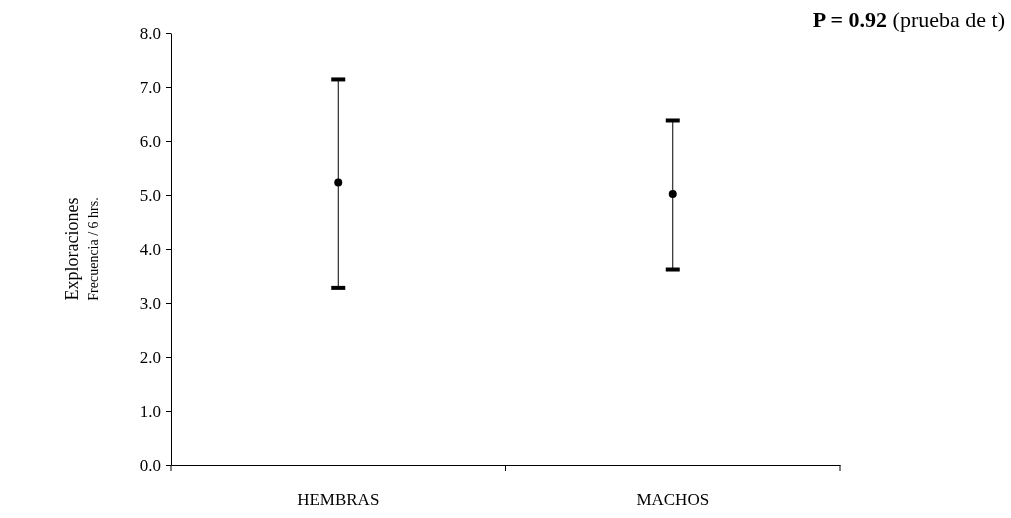 The image size is (1011, 518). What do you see at coordinates (150, 465) in the screenshot?
I see `y-tick-label: 0.0` at bounding box center [150, 465].